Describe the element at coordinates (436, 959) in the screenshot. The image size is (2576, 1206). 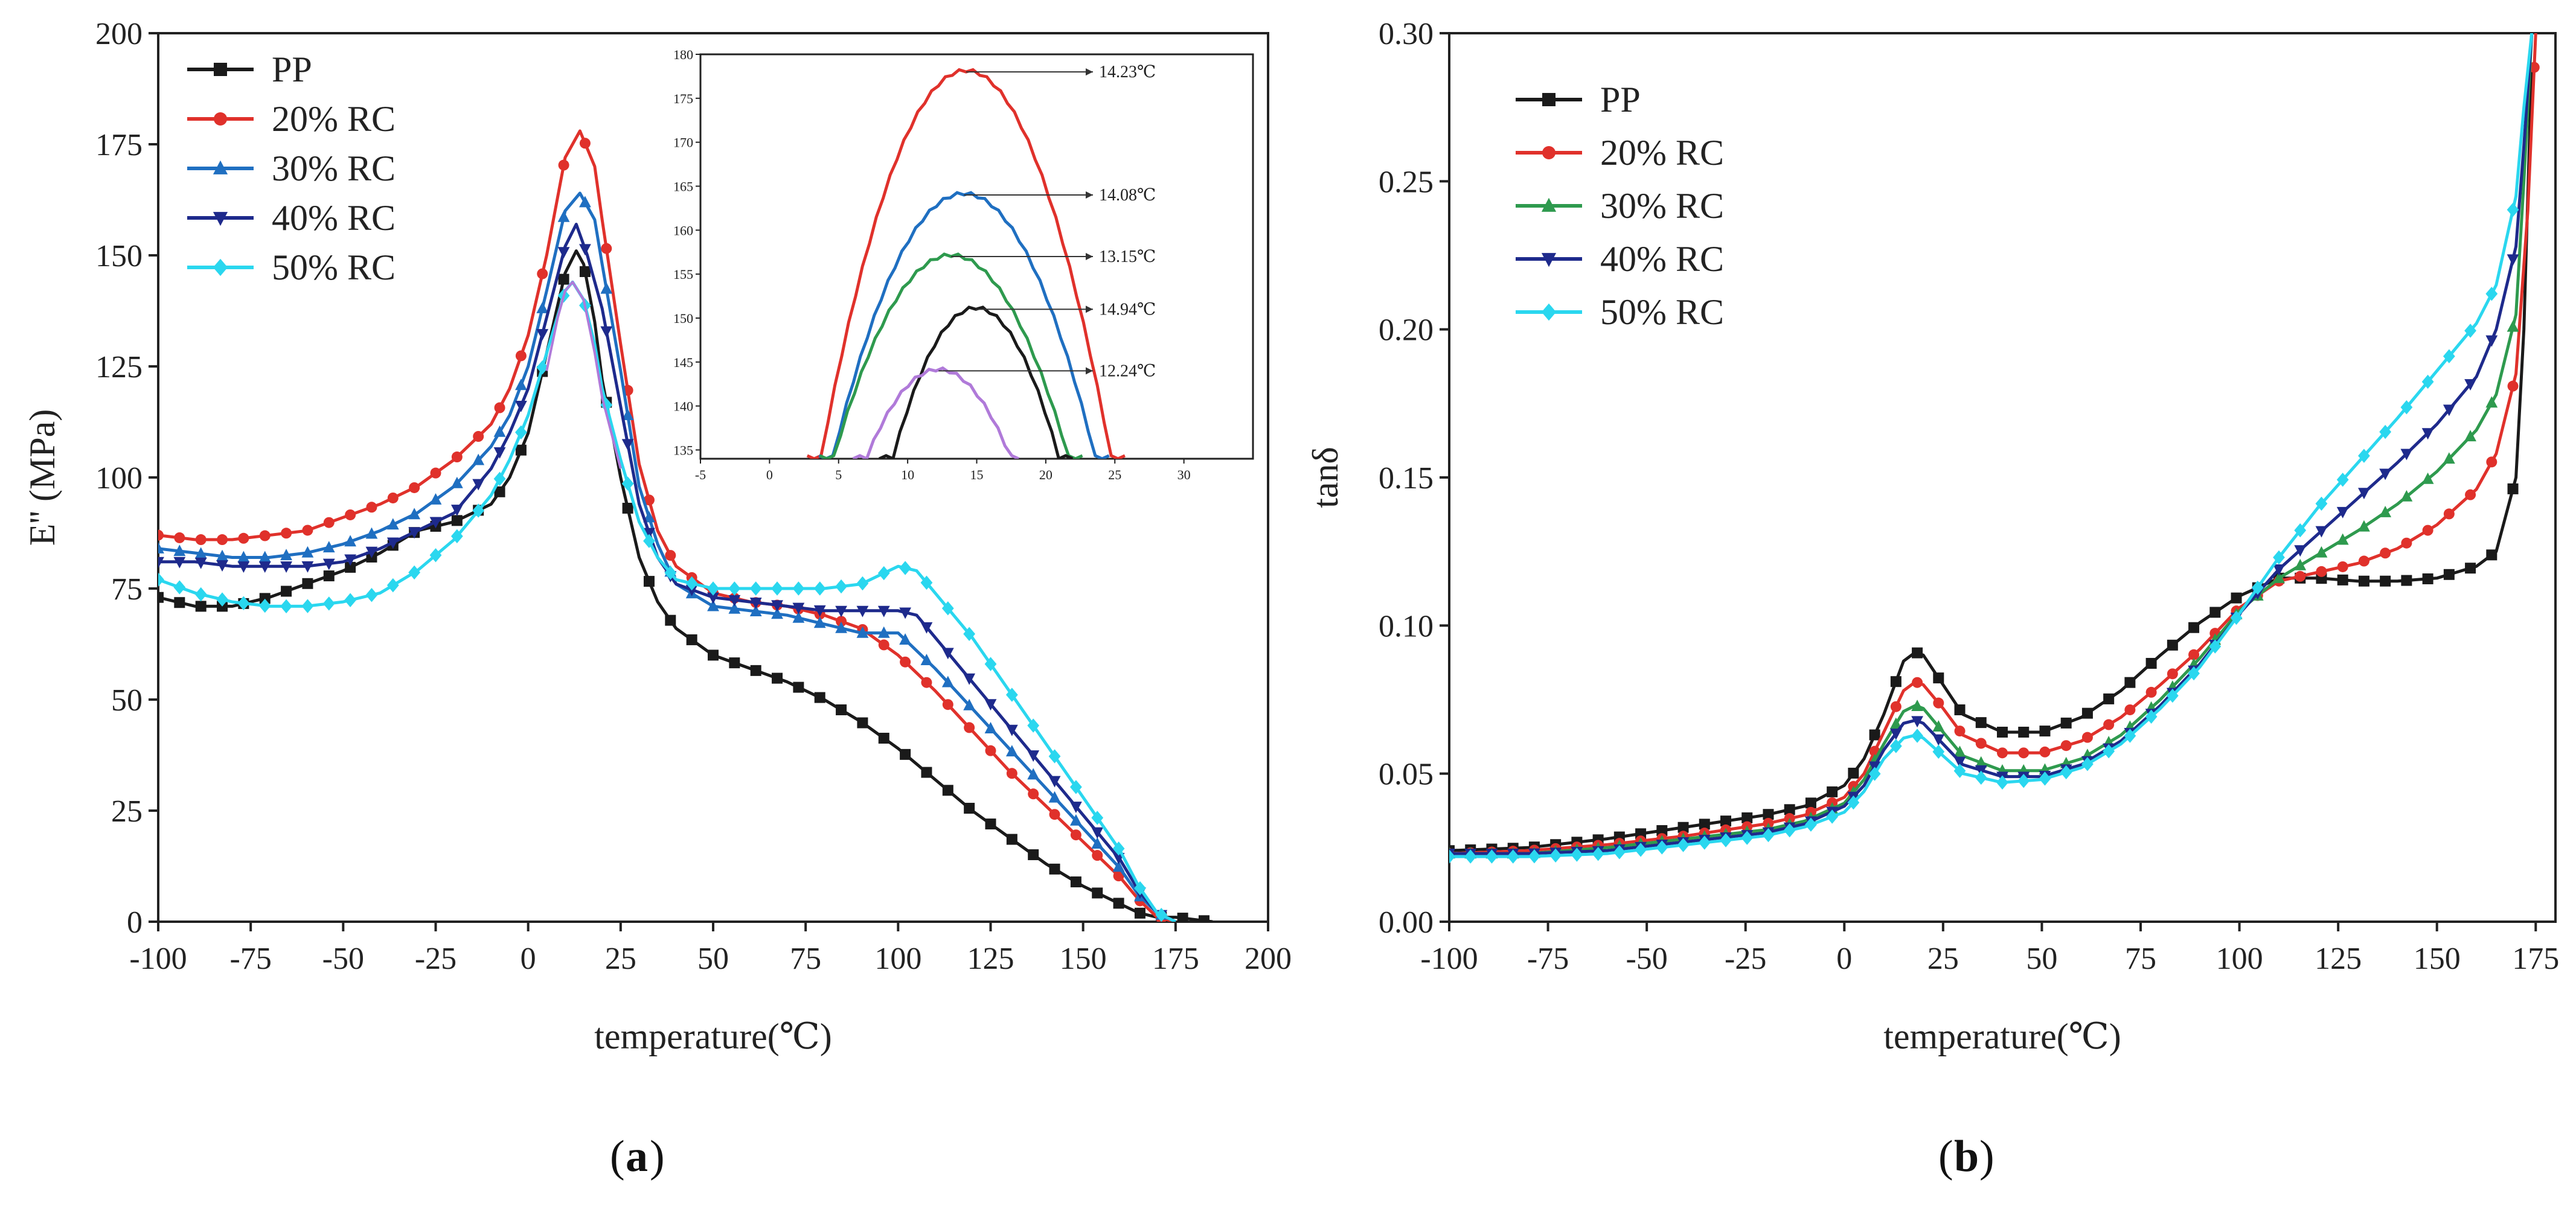
I see `x-tick-label: -25` at that location.